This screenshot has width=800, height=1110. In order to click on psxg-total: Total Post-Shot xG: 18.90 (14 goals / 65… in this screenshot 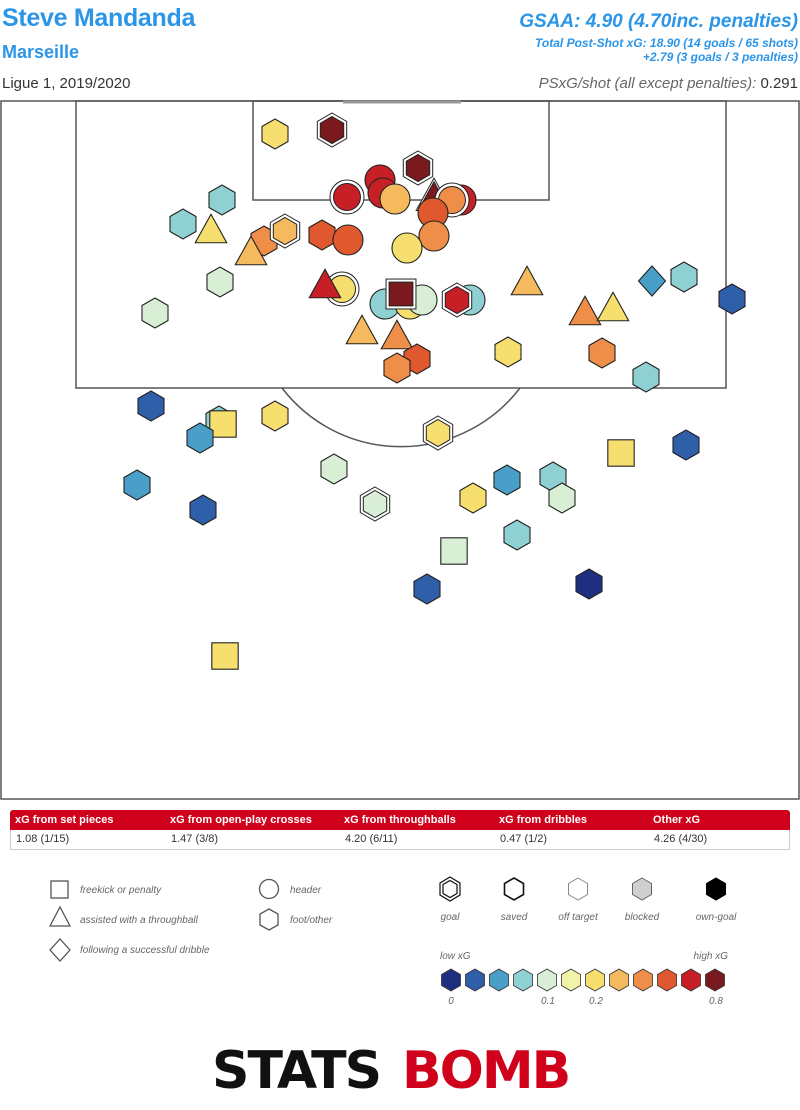, I will do `click(666, 43)`.